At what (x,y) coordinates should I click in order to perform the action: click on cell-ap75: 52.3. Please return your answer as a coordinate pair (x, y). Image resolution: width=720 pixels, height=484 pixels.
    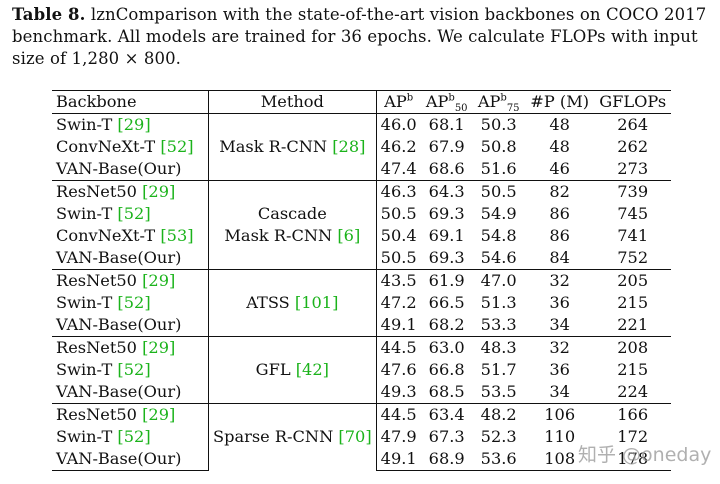
    Looking at the image, I should click on (498, 436).